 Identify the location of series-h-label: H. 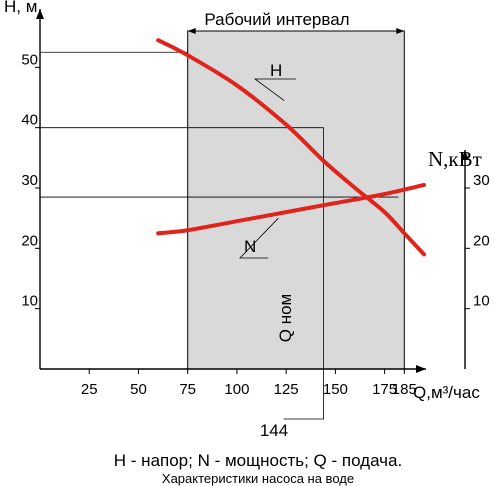
(276, 70).